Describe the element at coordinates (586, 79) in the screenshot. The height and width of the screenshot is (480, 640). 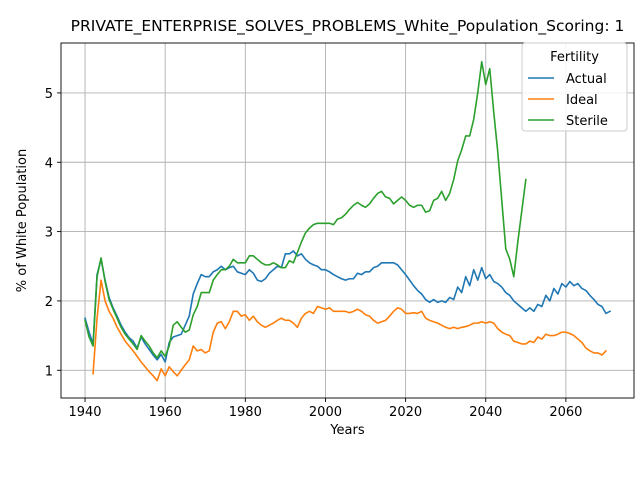
I see `legend-label-actual: Actual` at that location.